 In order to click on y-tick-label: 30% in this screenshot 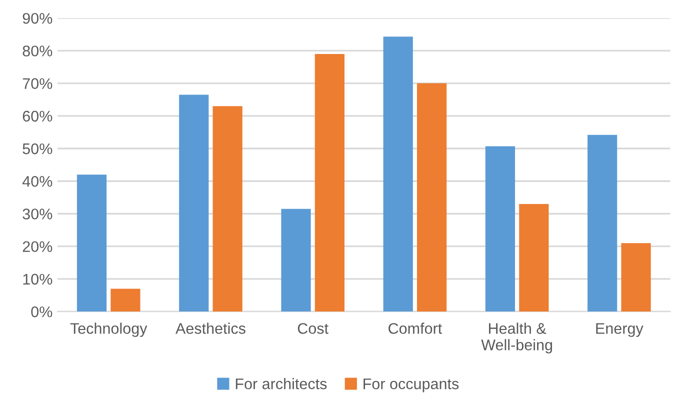, I will do `click(37, 214)`.